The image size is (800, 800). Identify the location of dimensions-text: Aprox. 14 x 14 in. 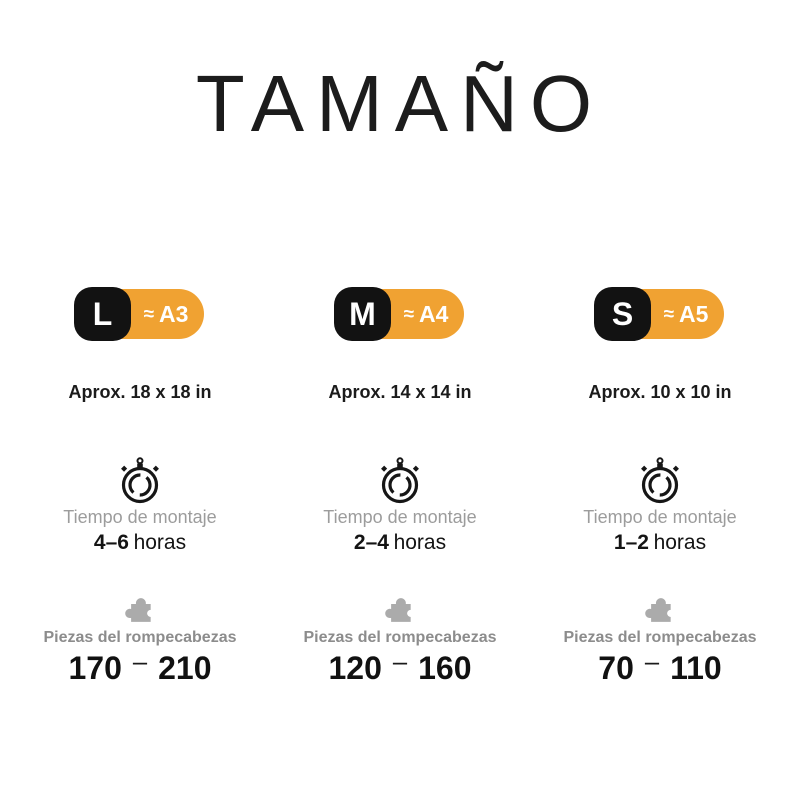
(400, 392).